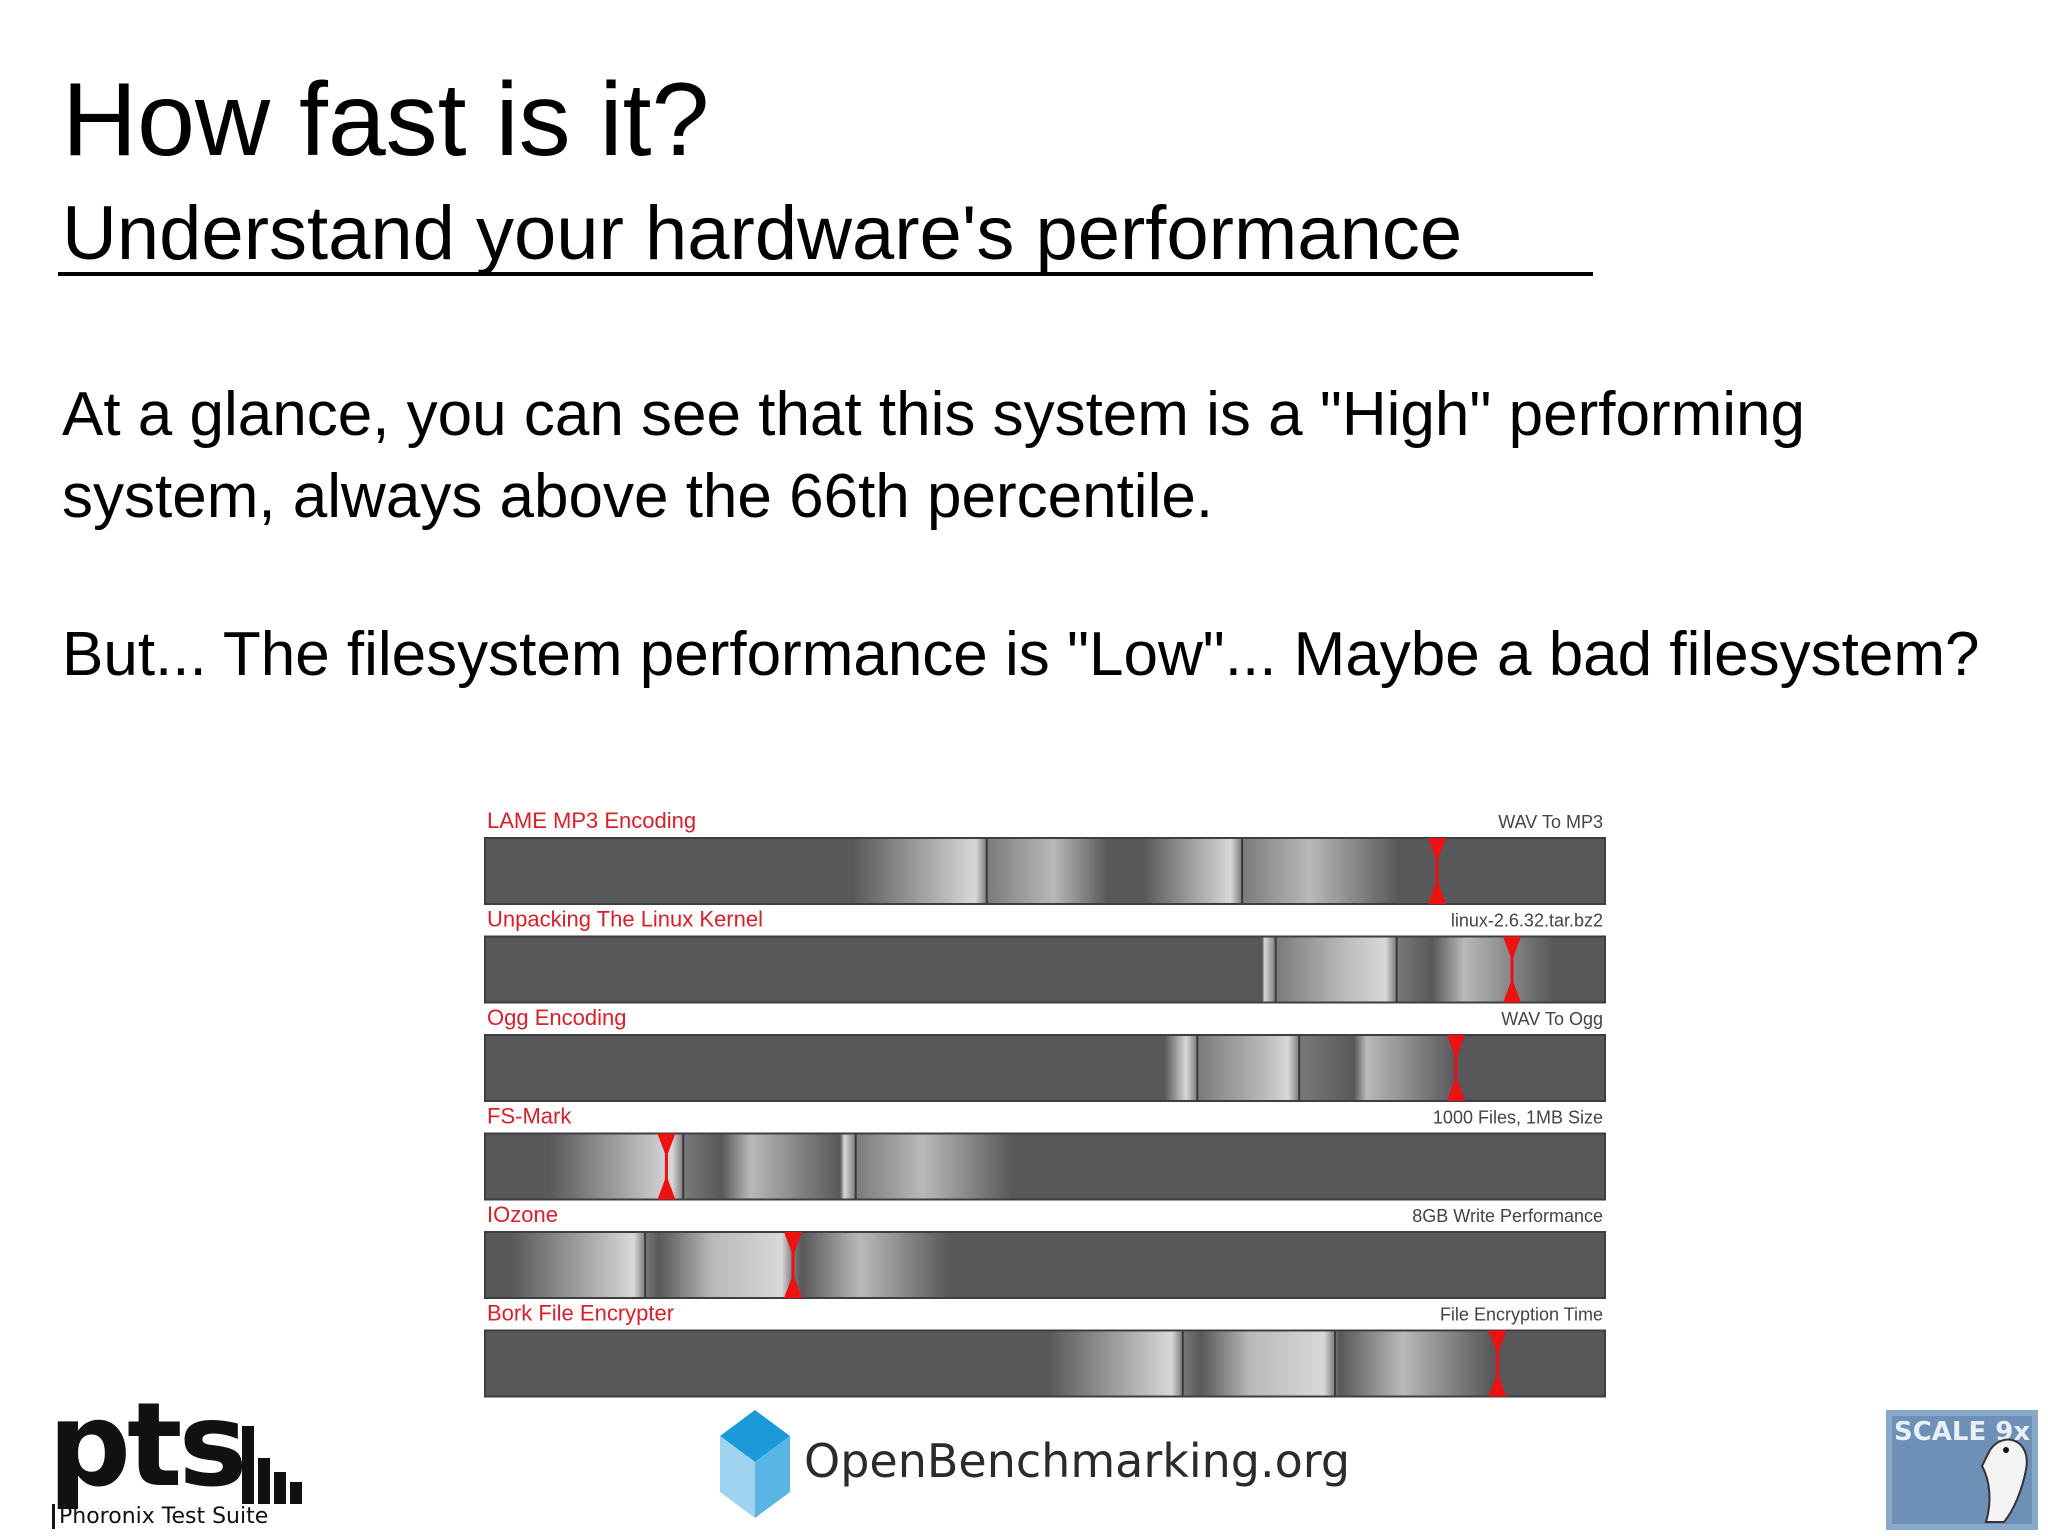 This screenshot has width=2048, height=1536. Describe the element at coordinates (755, 1464) in the screenshot. I see `openbenchmarking-cube-icon` at that location.